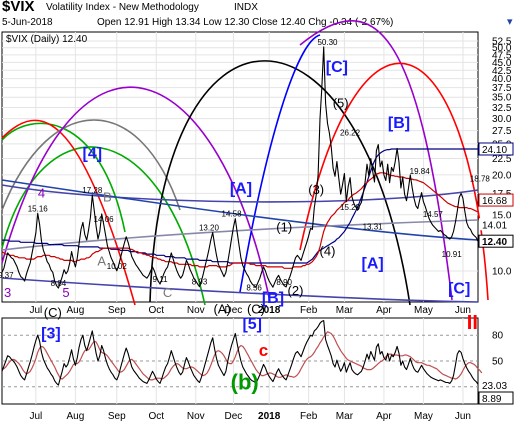 The height and width of the screenshot is (429, 520). I want to click on wave-label: (5), so click(341, 102).